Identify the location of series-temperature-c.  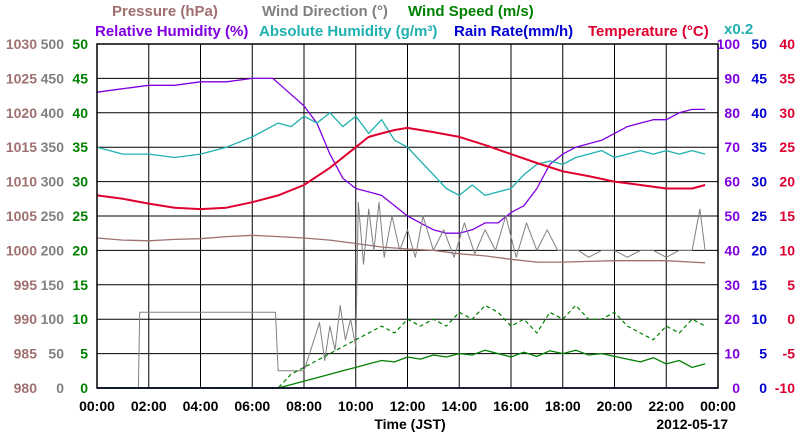
(401, 168).